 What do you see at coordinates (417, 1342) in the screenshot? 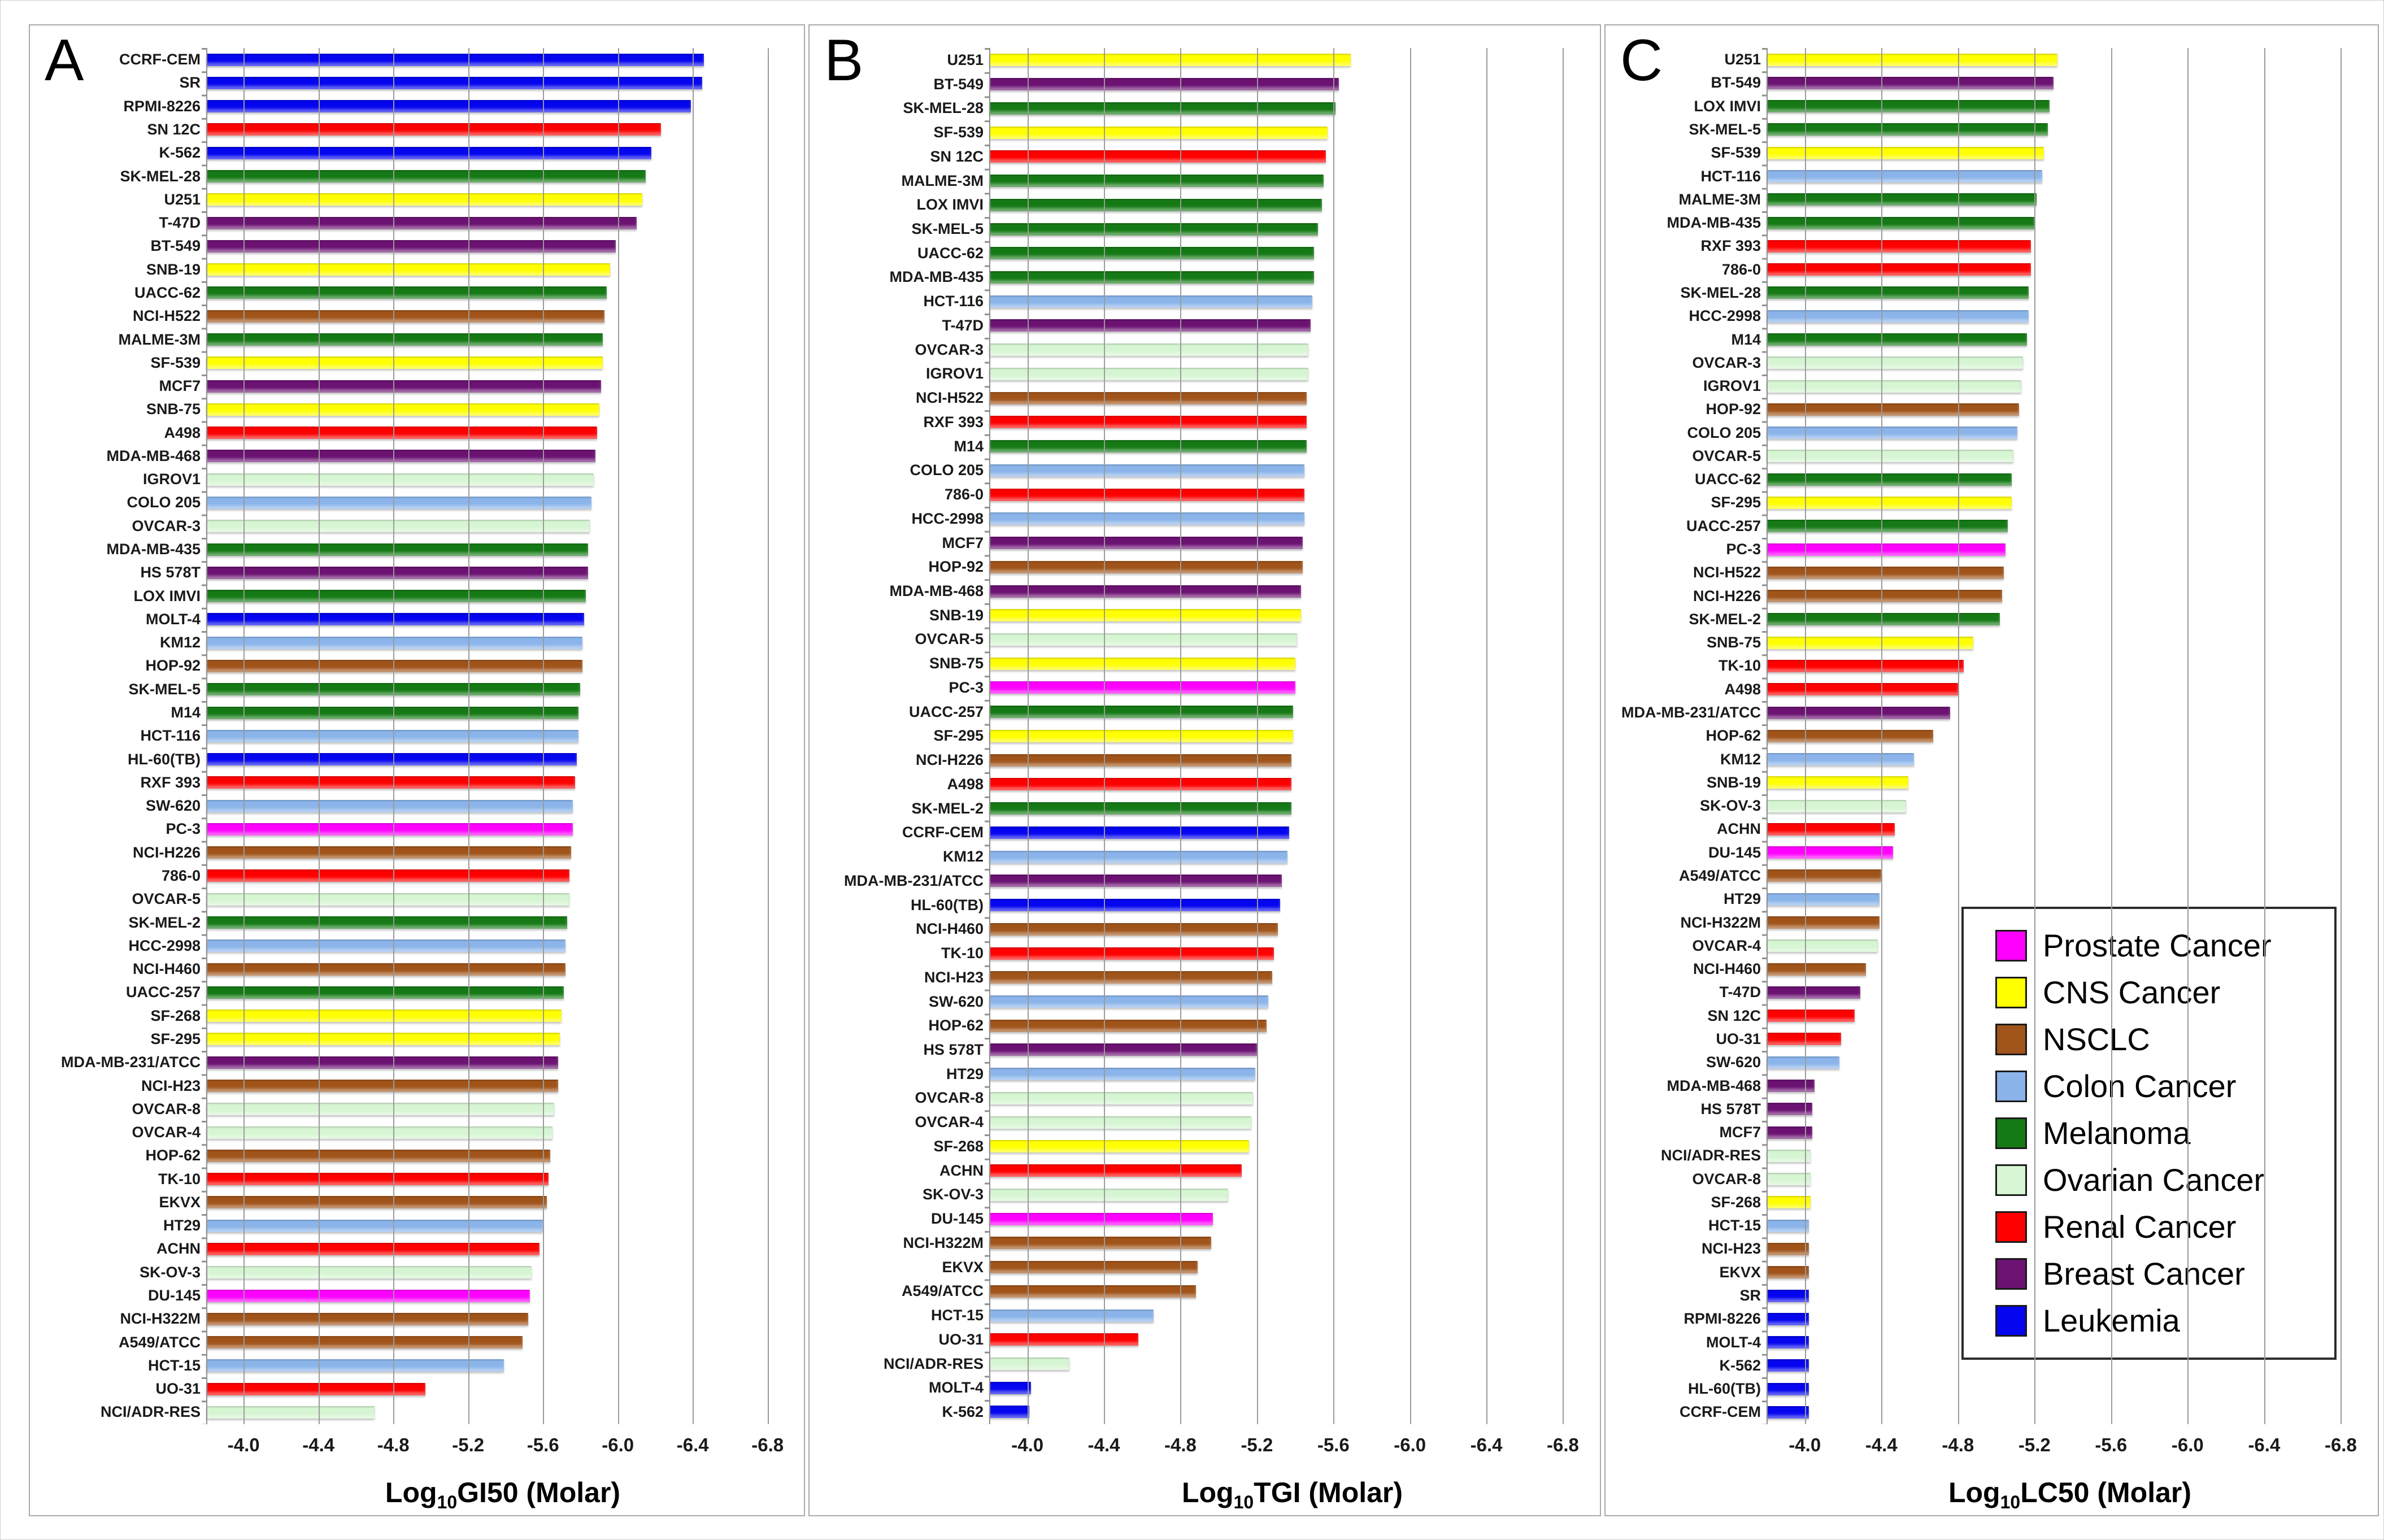
I see `bar-row: A549/ATCC` at bounding box center [417, 1342].